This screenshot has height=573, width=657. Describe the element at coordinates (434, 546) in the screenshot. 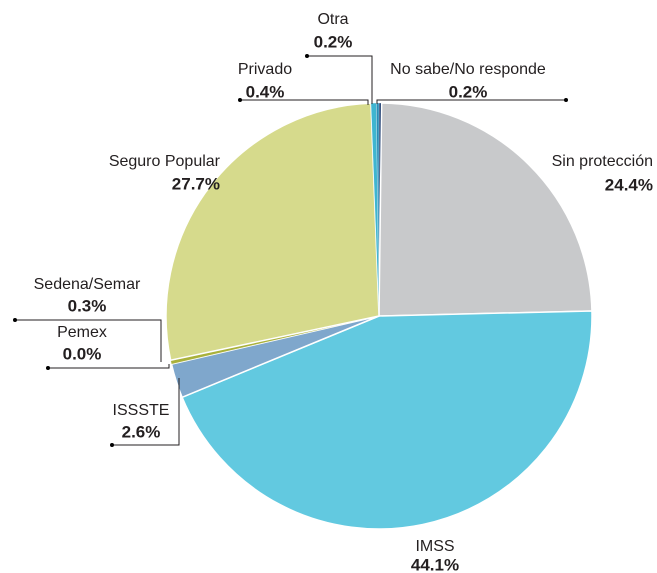

I see `slice-label: IMSS` at that location.